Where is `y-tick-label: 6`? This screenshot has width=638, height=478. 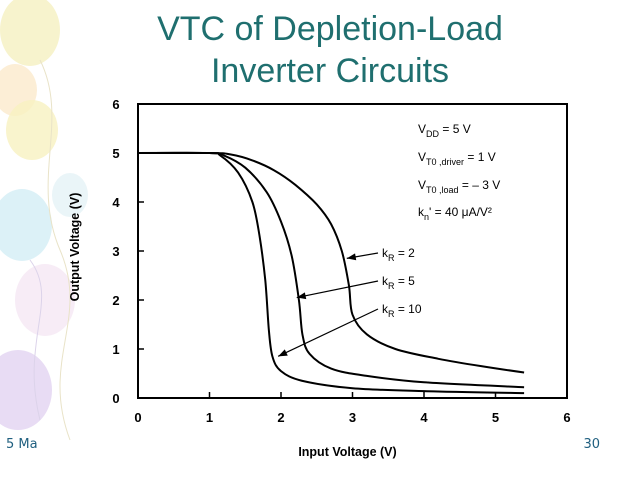 y-tick-label: 6 is located at coordinates (115, 104).